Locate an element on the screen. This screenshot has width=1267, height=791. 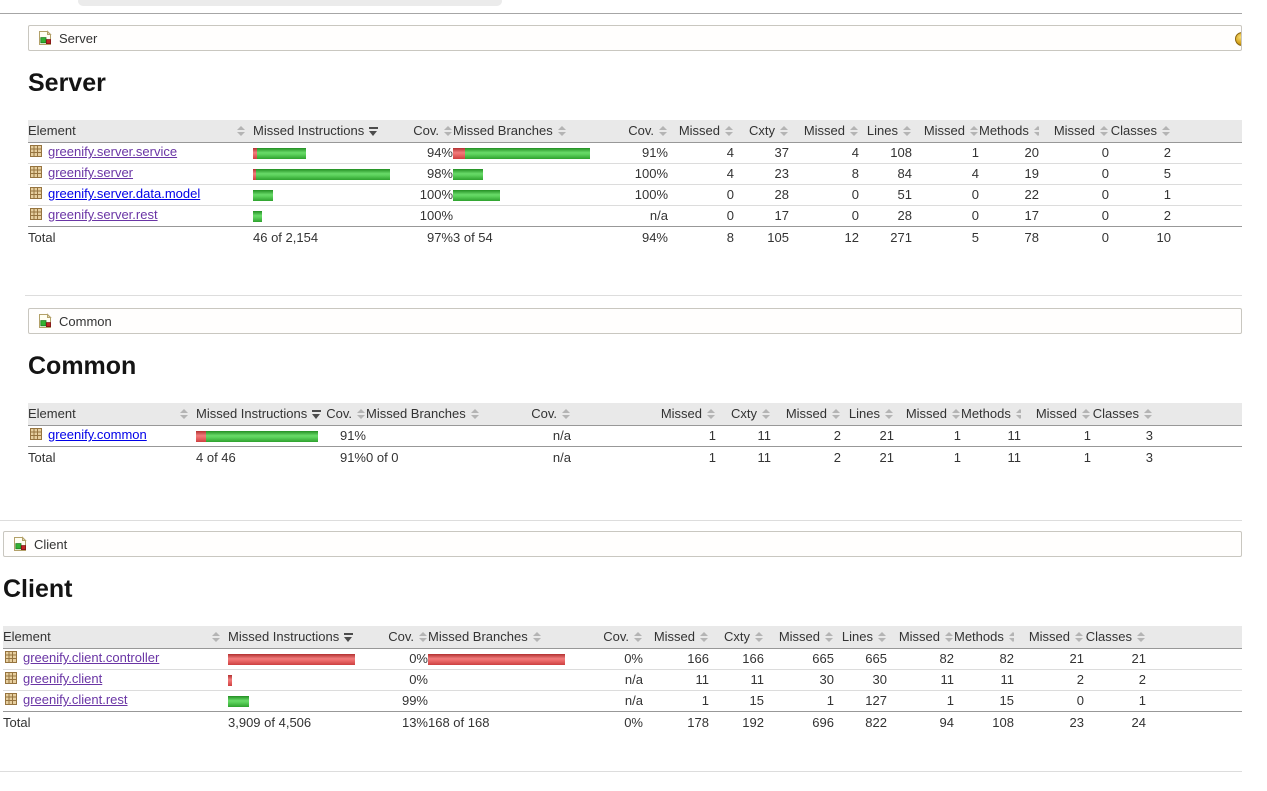
package-icon is located at coordinates (11, 679).